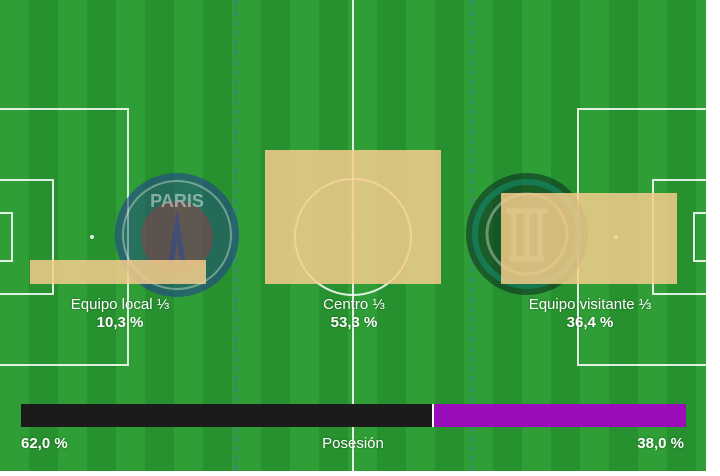 Image resolution: width=720 pixels, height=476 pixels. Describe the element at coordinates (177, 201) in the screenshot. I see `psg-crest-text: PARIS` at that location.